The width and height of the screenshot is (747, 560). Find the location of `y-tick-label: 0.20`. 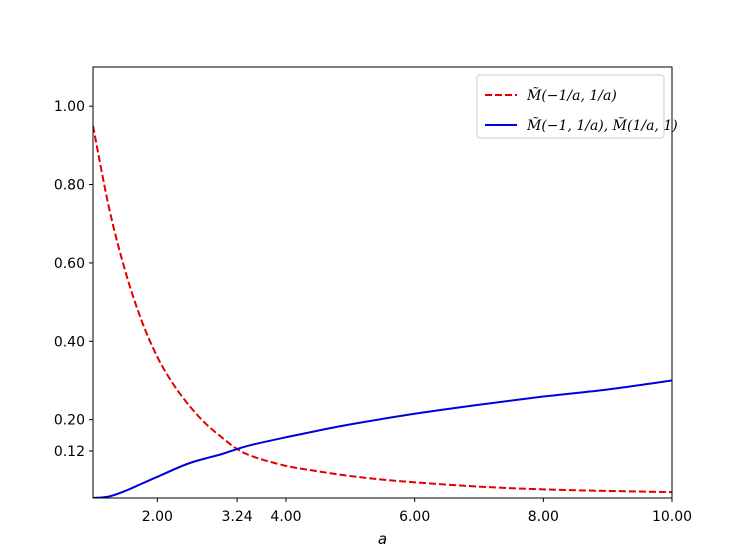

y-tick-label: 0.20 is located at coordinates (69, 421).